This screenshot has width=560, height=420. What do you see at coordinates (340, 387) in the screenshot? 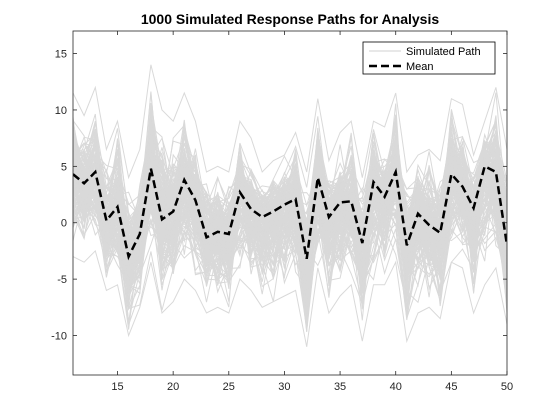
I see `x-tick-label: 35` at bounding box center [340, 387].